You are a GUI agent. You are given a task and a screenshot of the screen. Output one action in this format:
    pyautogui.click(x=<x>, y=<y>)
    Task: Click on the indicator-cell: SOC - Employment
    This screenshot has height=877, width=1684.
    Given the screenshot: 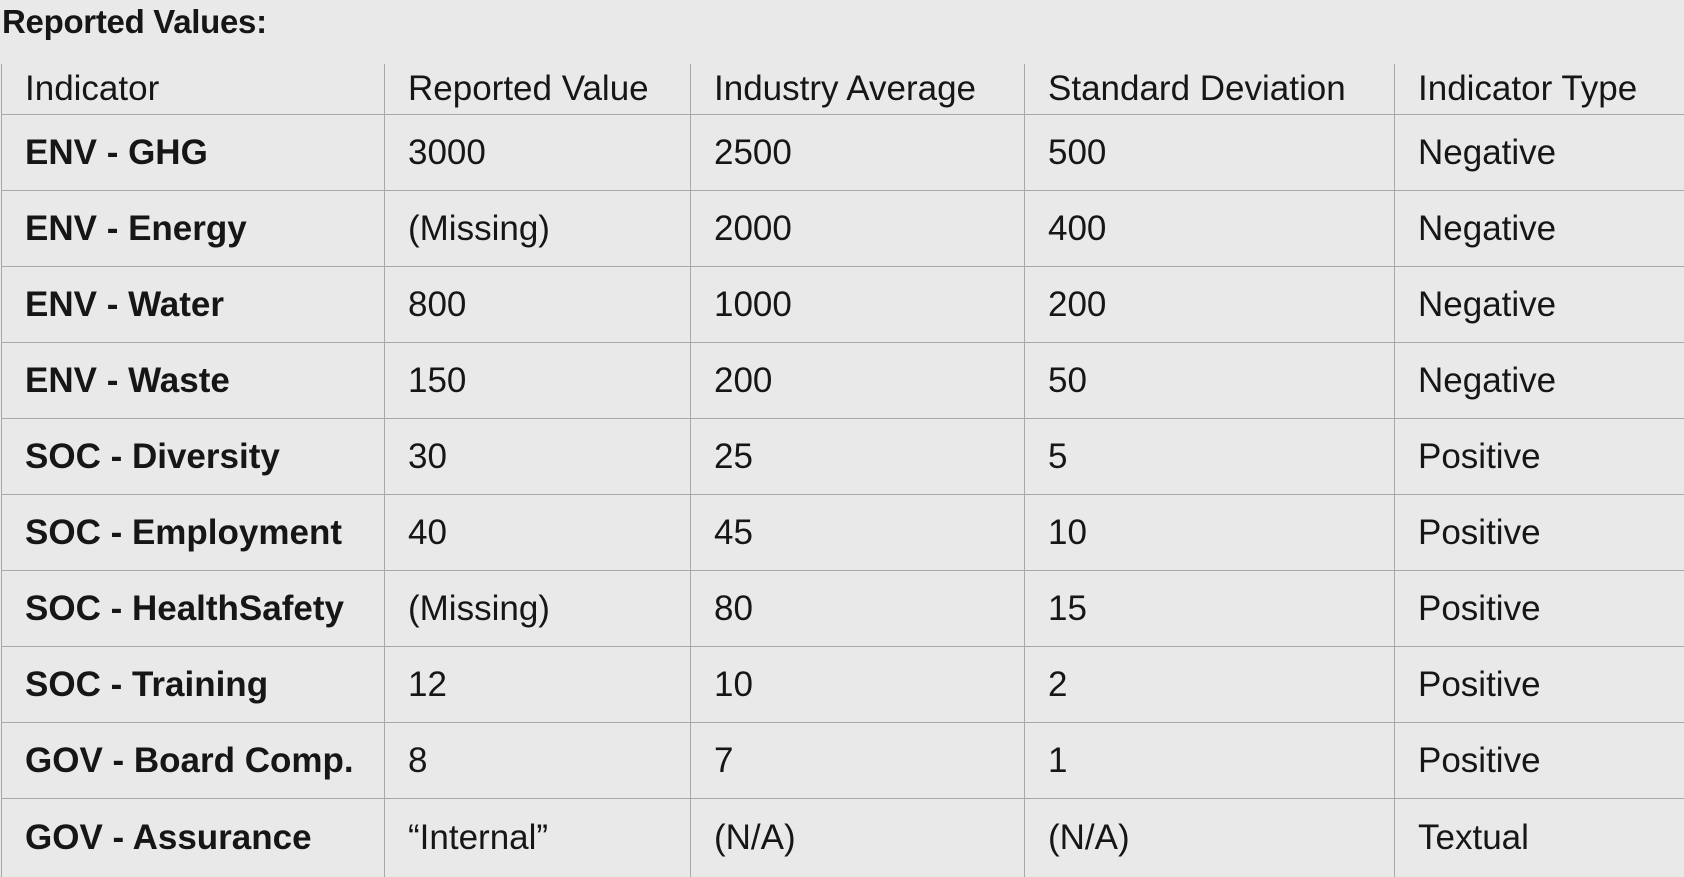 What is the action you would take?
    pyautogui.click(x=193, y=533)
    